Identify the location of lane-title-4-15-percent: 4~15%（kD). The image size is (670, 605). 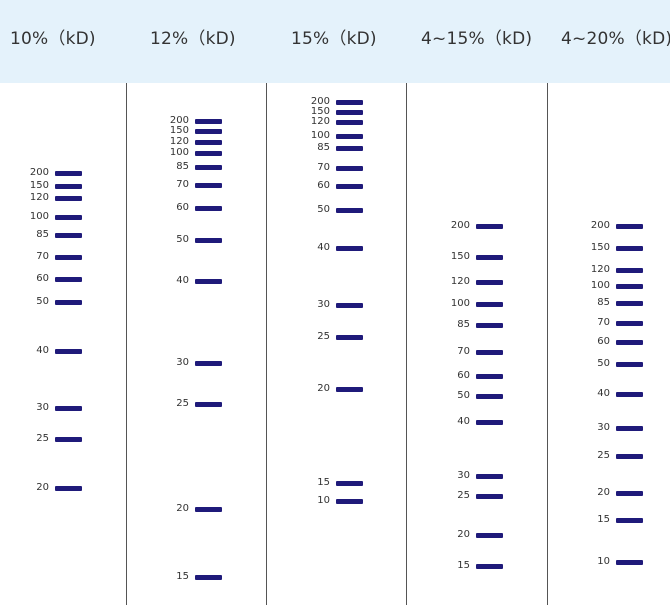
(477, 39).